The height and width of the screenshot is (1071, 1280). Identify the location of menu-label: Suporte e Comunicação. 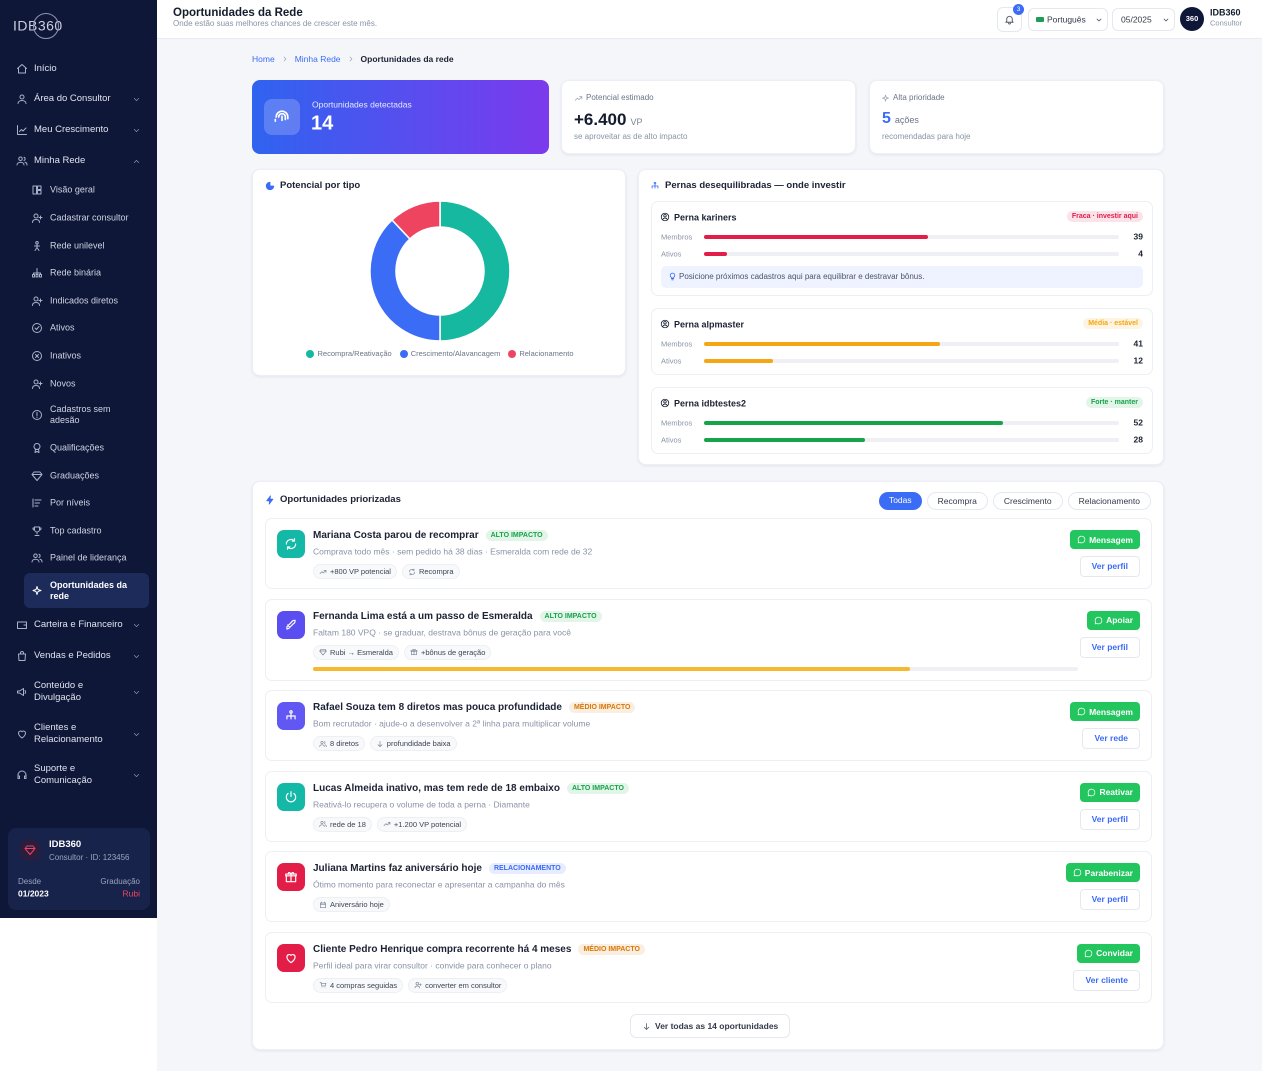
(63, 774).